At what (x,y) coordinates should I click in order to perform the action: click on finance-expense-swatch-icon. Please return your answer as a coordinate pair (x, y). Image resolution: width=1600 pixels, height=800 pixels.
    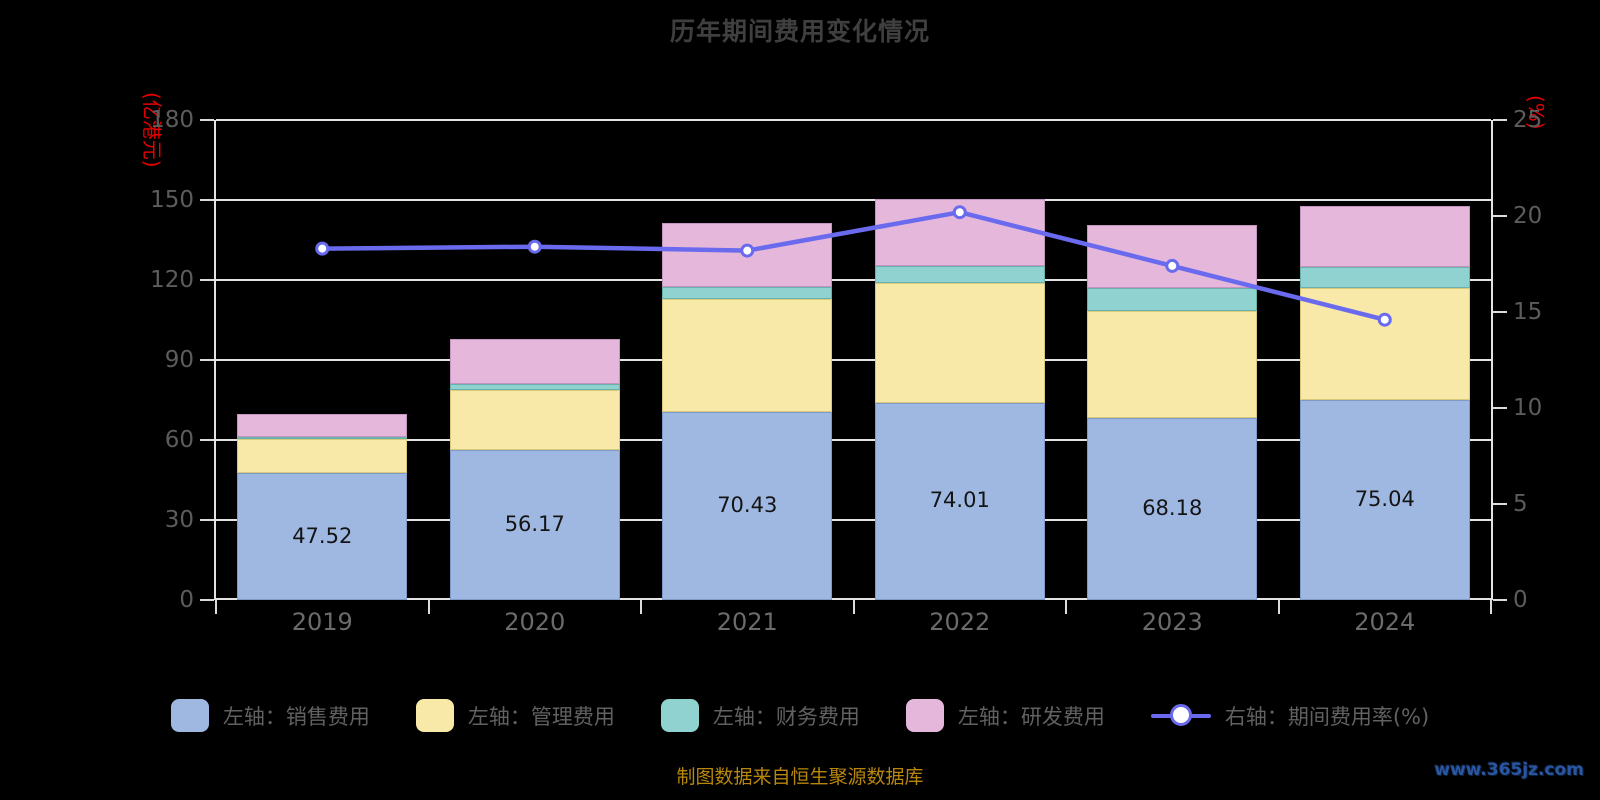
    Looking at the image, I should click on (679, 715).